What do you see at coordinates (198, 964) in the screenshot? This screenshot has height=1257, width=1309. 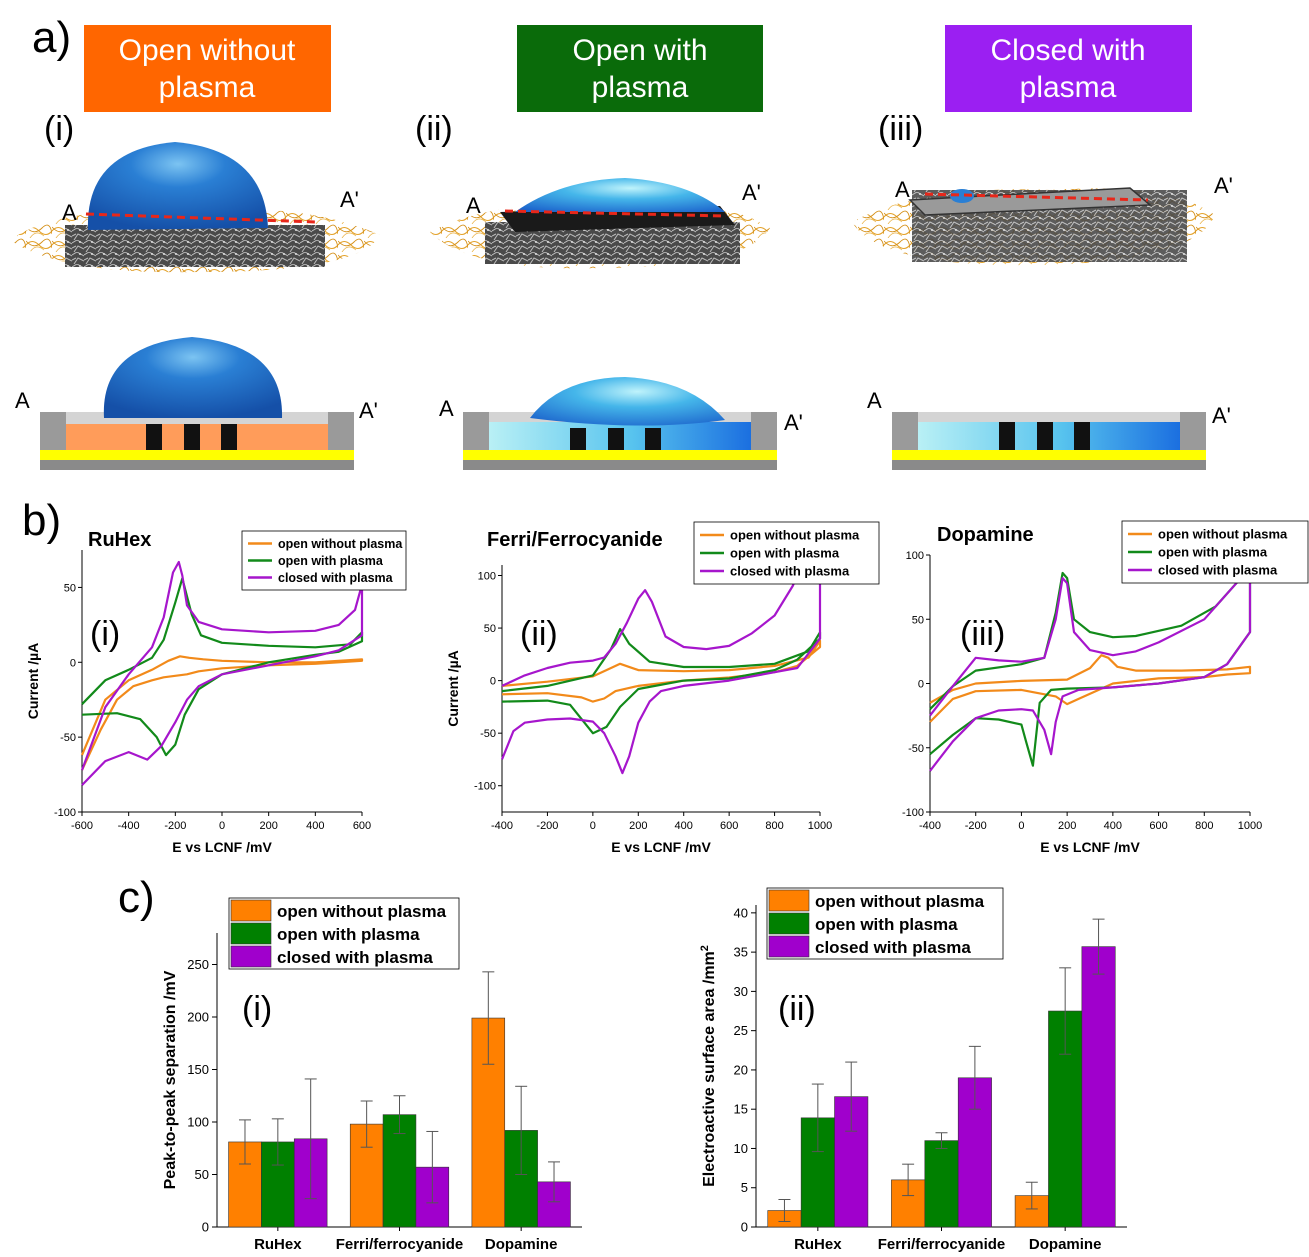 I see `y-tick-label: 250` at bounding box center [198, 964].